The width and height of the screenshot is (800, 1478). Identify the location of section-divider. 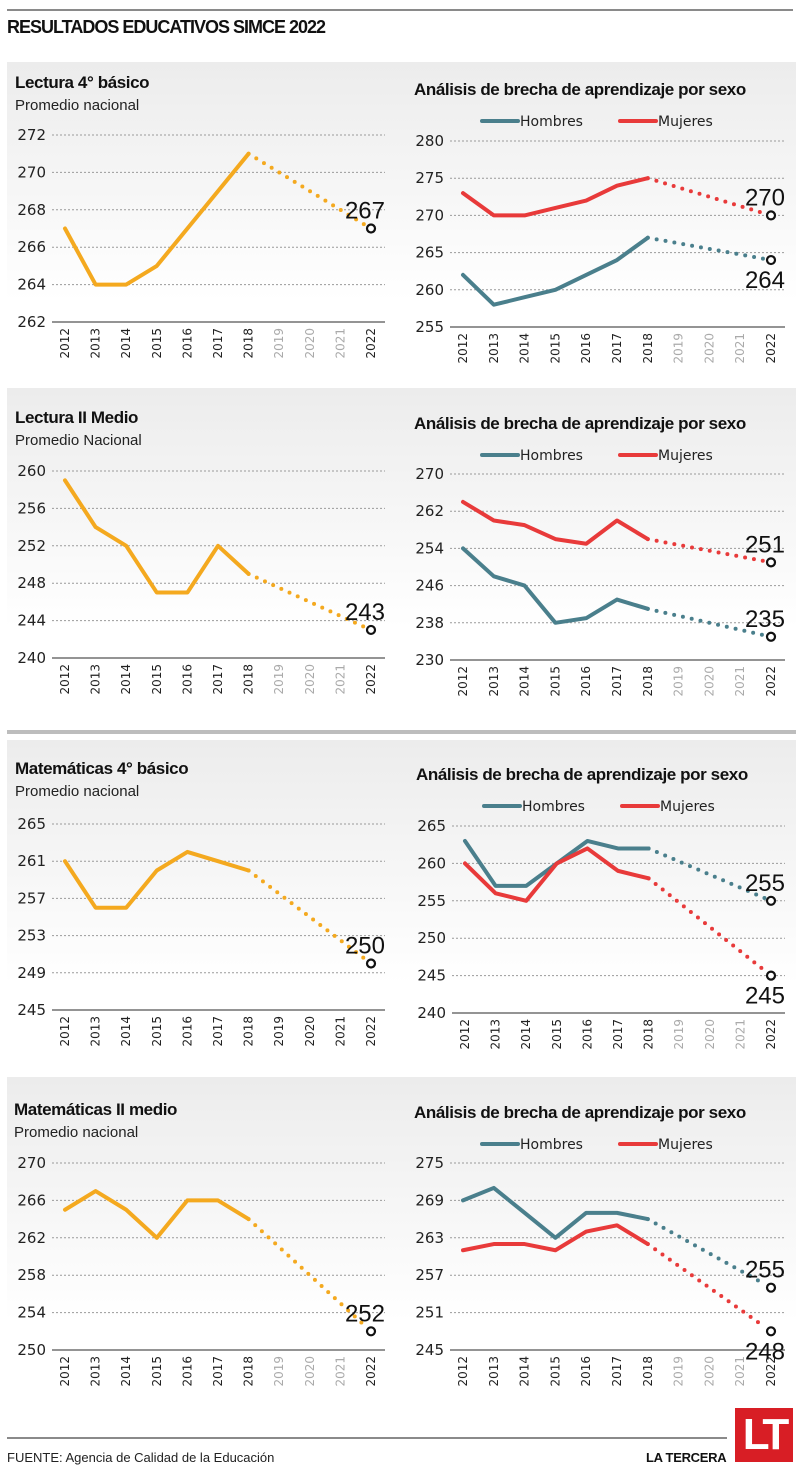
(401, 732).